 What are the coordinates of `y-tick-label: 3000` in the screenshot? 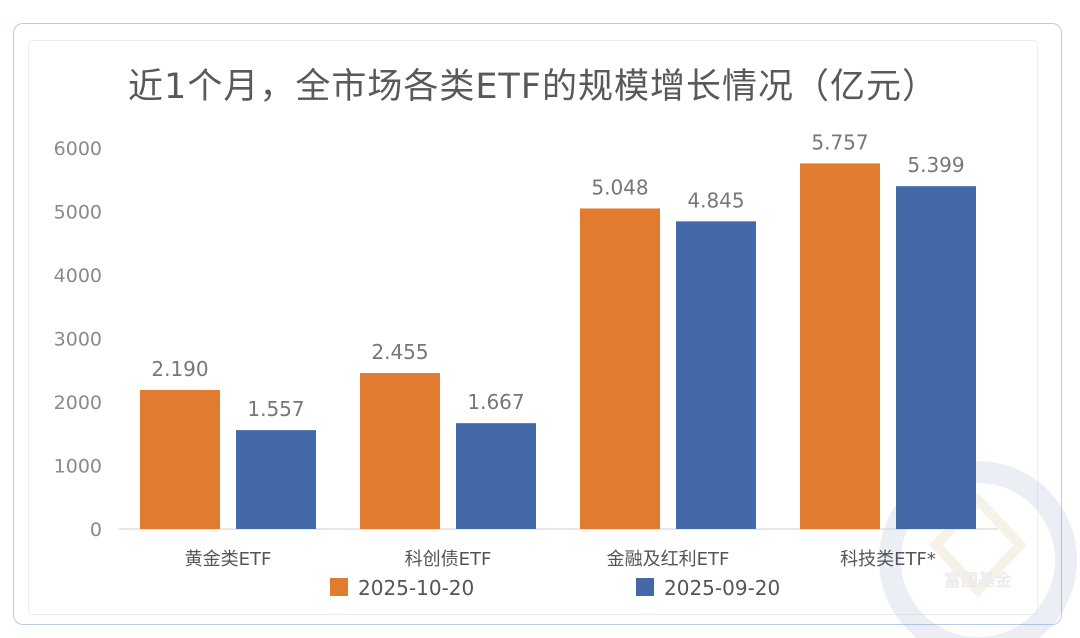 It's located at (78, 340).